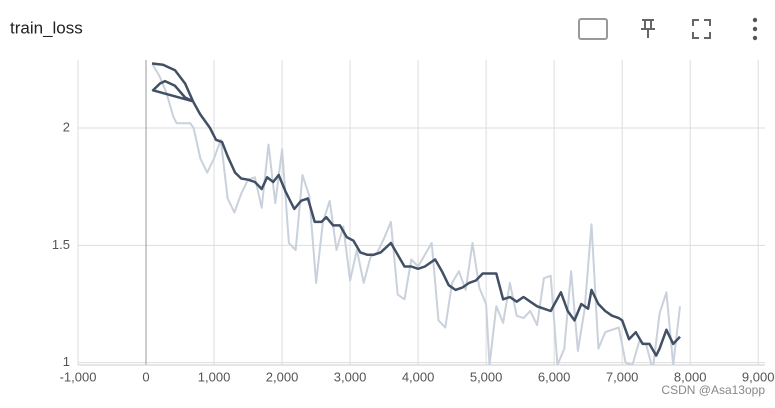  I want to click on y-tick-label: 2, so click(66, 126).